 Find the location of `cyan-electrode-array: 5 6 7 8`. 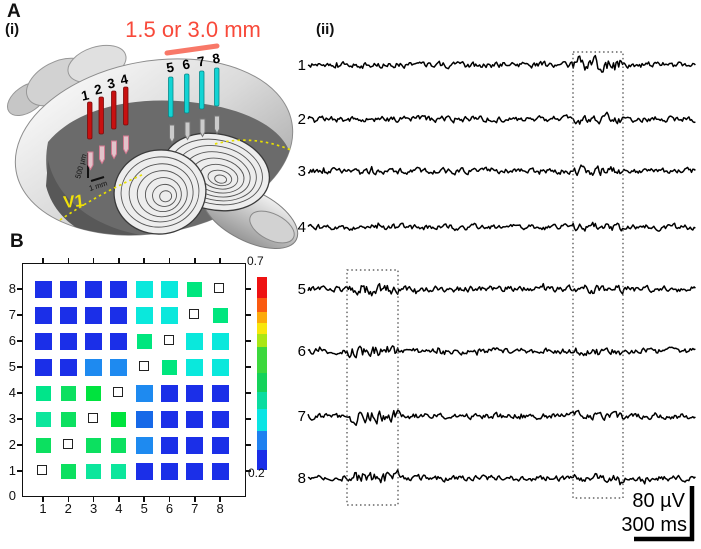

cyan-electrode-array: 5 6 7 8 is located at coordinates (193, 97).